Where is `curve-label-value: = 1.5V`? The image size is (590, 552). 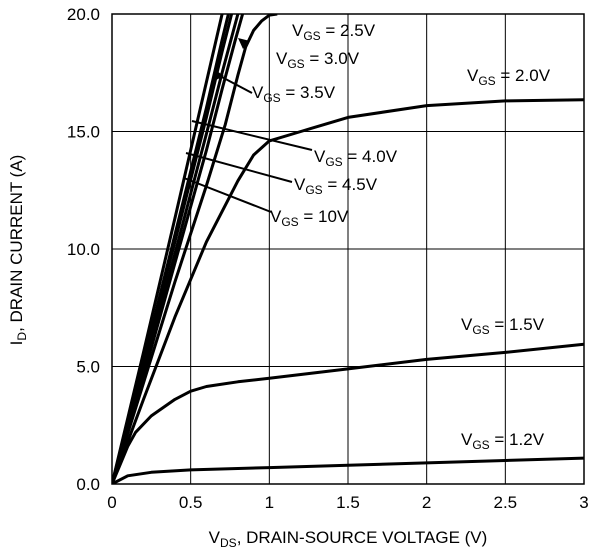
curve-label-value: = 1.5V is located at coordinates (517, 324).